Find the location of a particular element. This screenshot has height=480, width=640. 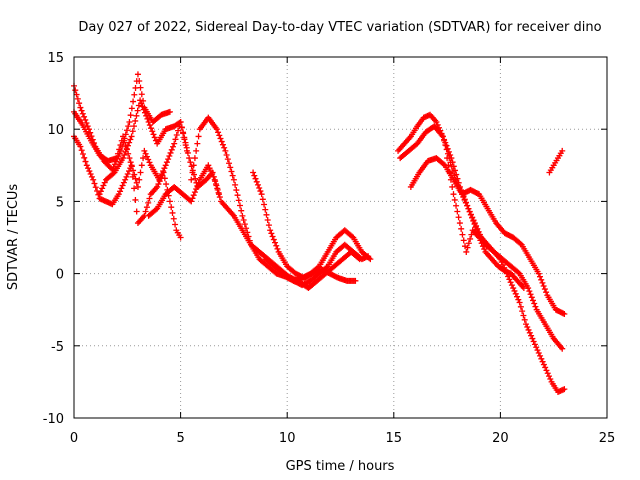

x-tick-label: 0 is located at coordinates (74, 438).